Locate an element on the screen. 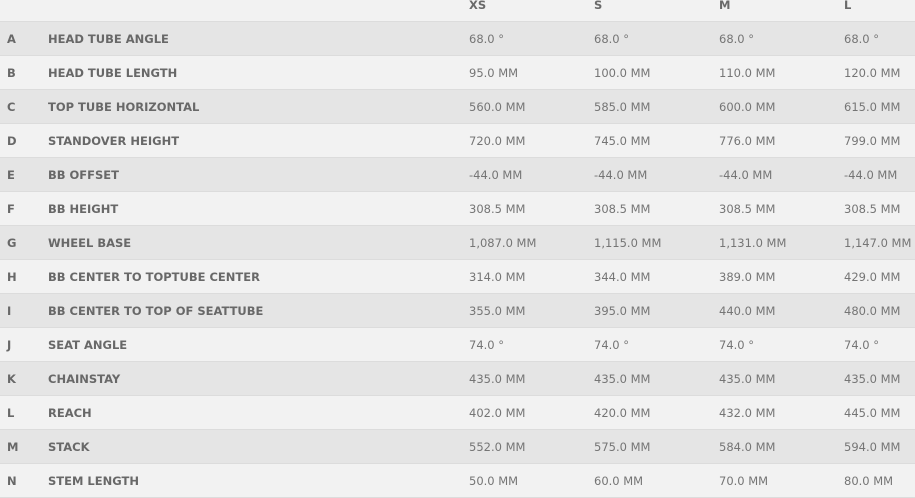 Image resolution: width=915 pixels, height=498 pixels. row-letter: M is located at coordinates (24, 446).